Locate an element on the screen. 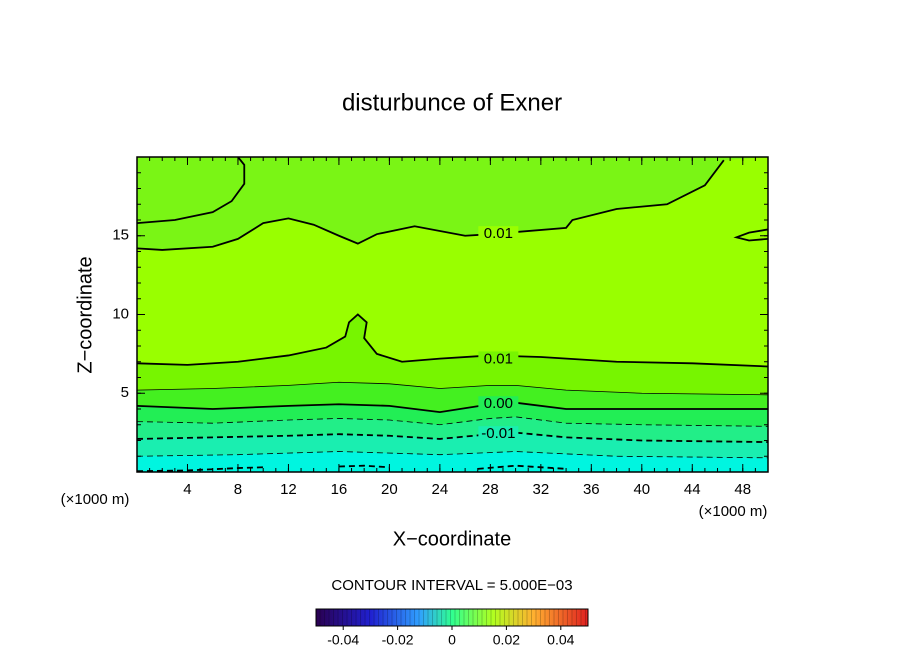 Image resolution: width=904 pixels, height=654 pixels. x-tick-label: 4 is located at coordinates (187, 489).